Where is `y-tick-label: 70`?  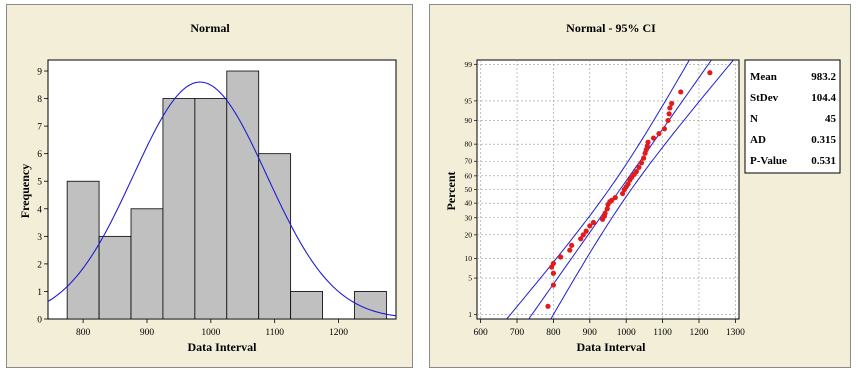
y-tick-label: 70 is located at coordinates (469, 161).